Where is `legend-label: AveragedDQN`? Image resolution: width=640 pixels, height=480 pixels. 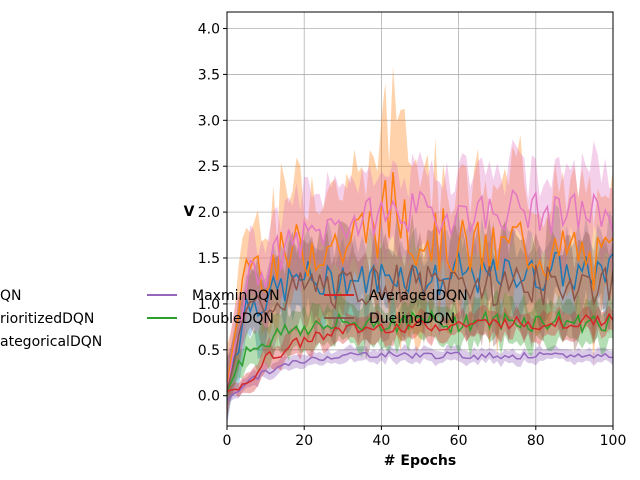 legend-label: AveragedDQN is located at coordinates (418, 296).